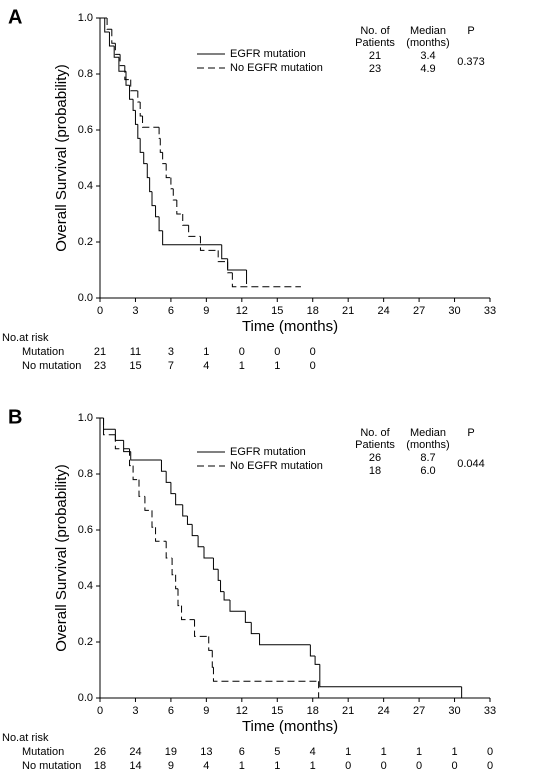  What do you see at coordinates (375, 56) in the screenshot?
I see `table-cell: 21` at bounding box center [375, 56].